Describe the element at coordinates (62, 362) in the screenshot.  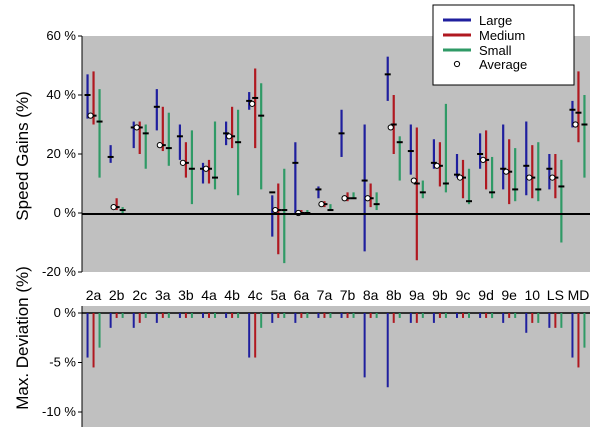
I see `bottom-y-tick-label: -5 %` at that location.